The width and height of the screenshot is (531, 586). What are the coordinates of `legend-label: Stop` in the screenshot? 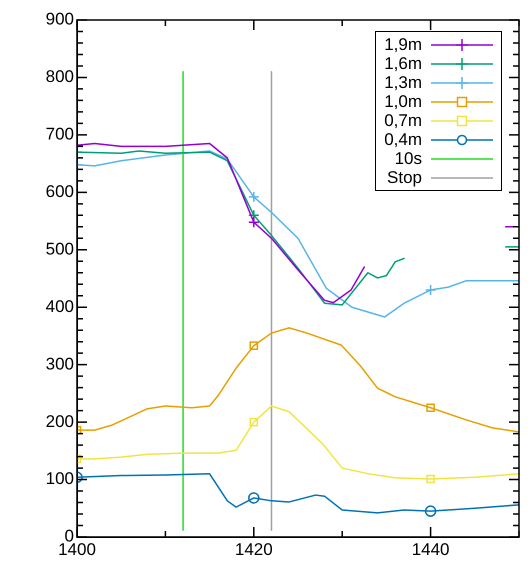 It's located at (404, 178).